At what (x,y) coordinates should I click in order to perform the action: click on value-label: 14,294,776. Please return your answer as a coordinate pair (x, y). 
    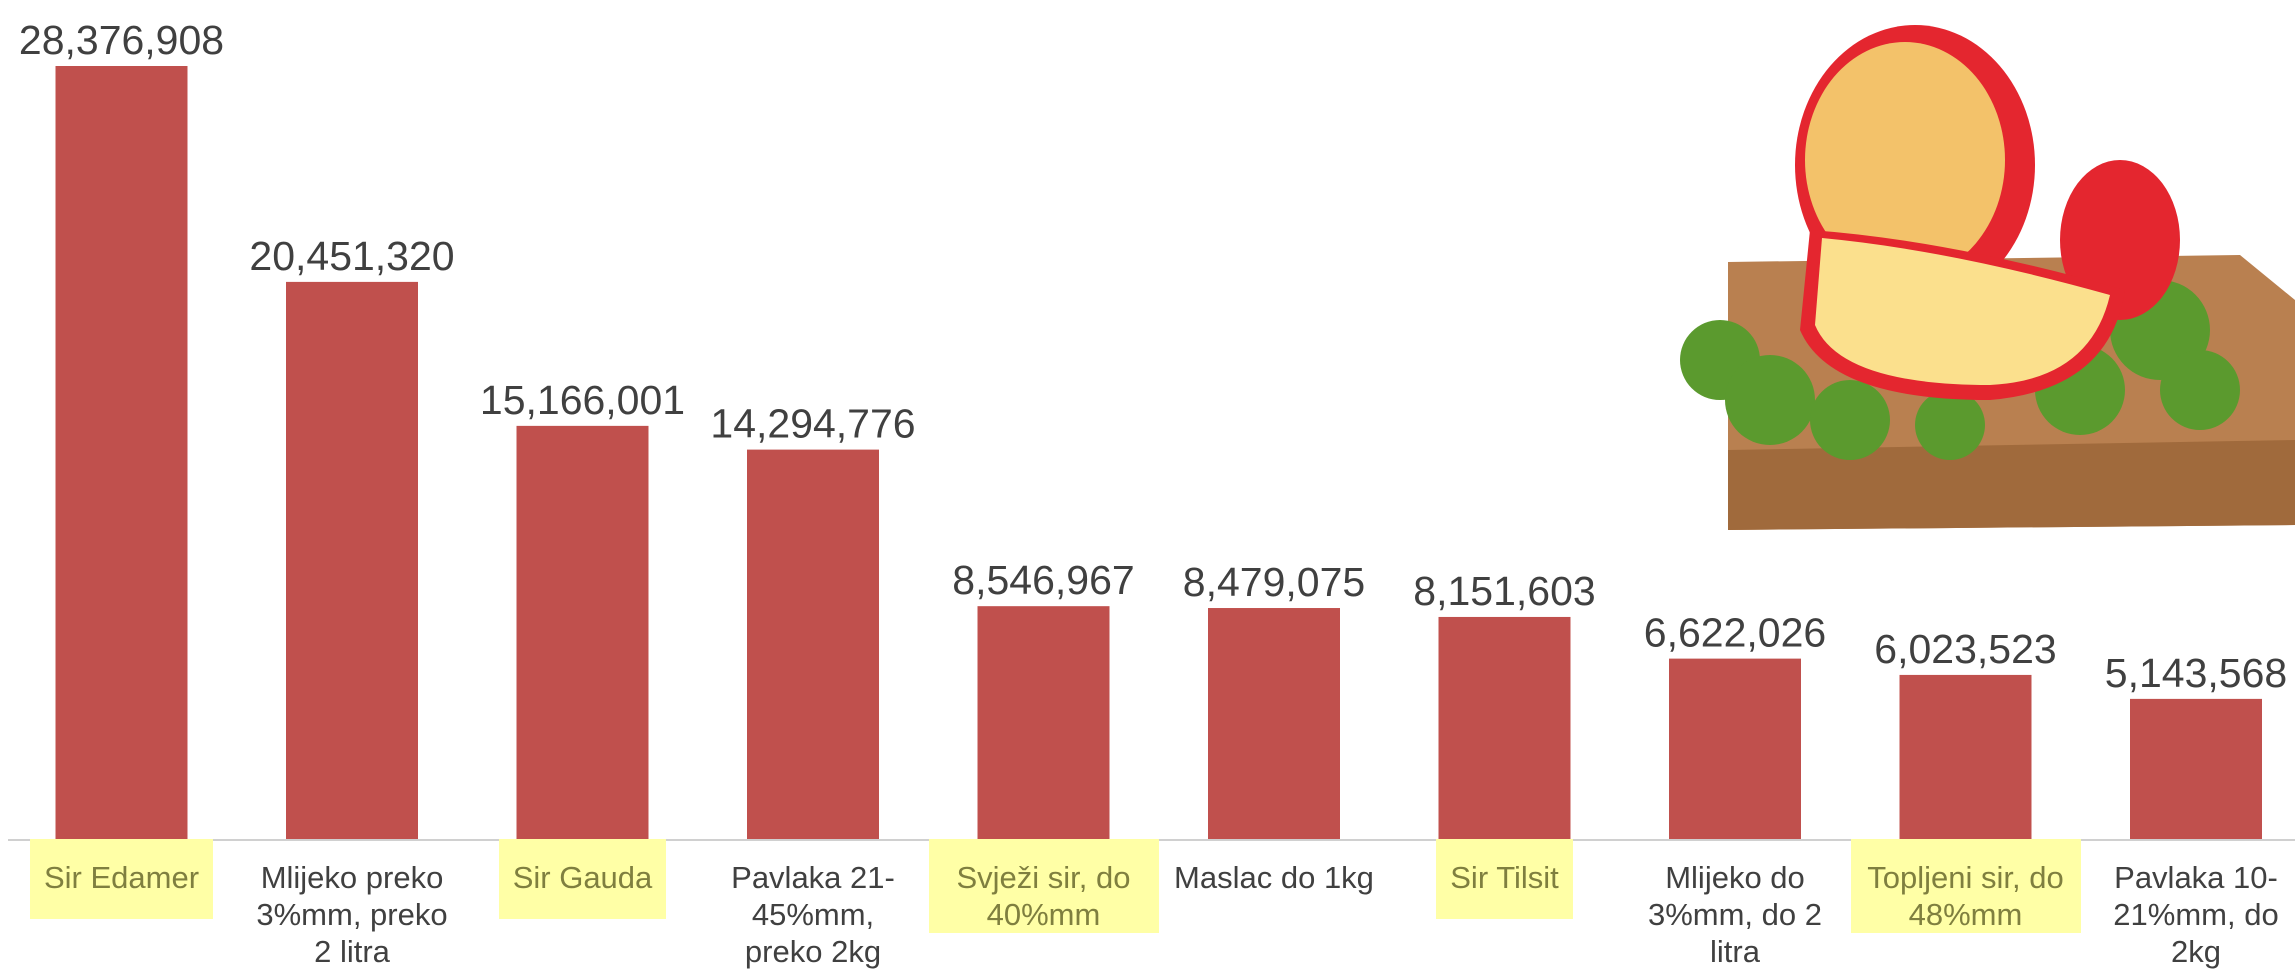
    Looking at the image, I should click on (812, 424).